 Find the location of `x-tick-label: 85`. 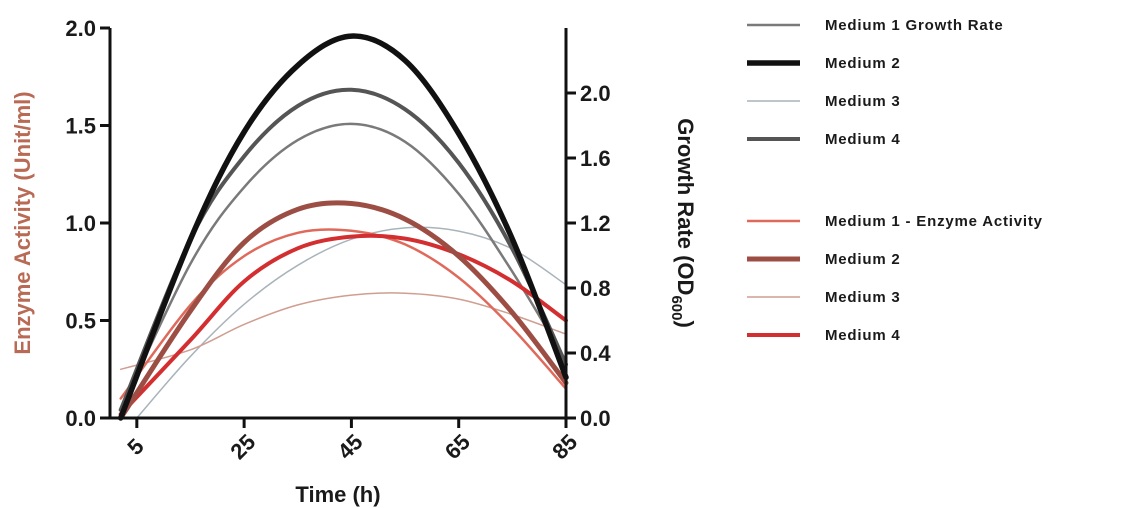

x-tick-label: 85 is located at coordinates (564, 446).